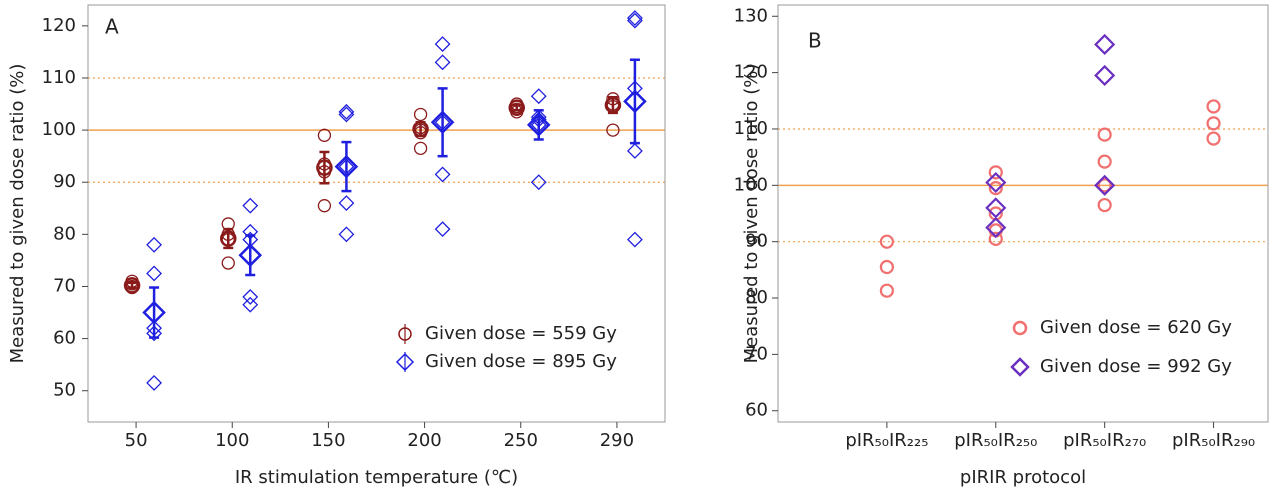  What do you see at coordinates (1136, 366) in the screenshot?
I see `legend-label: Given dose = 992 Gy` at bounding box center [1136, 366].